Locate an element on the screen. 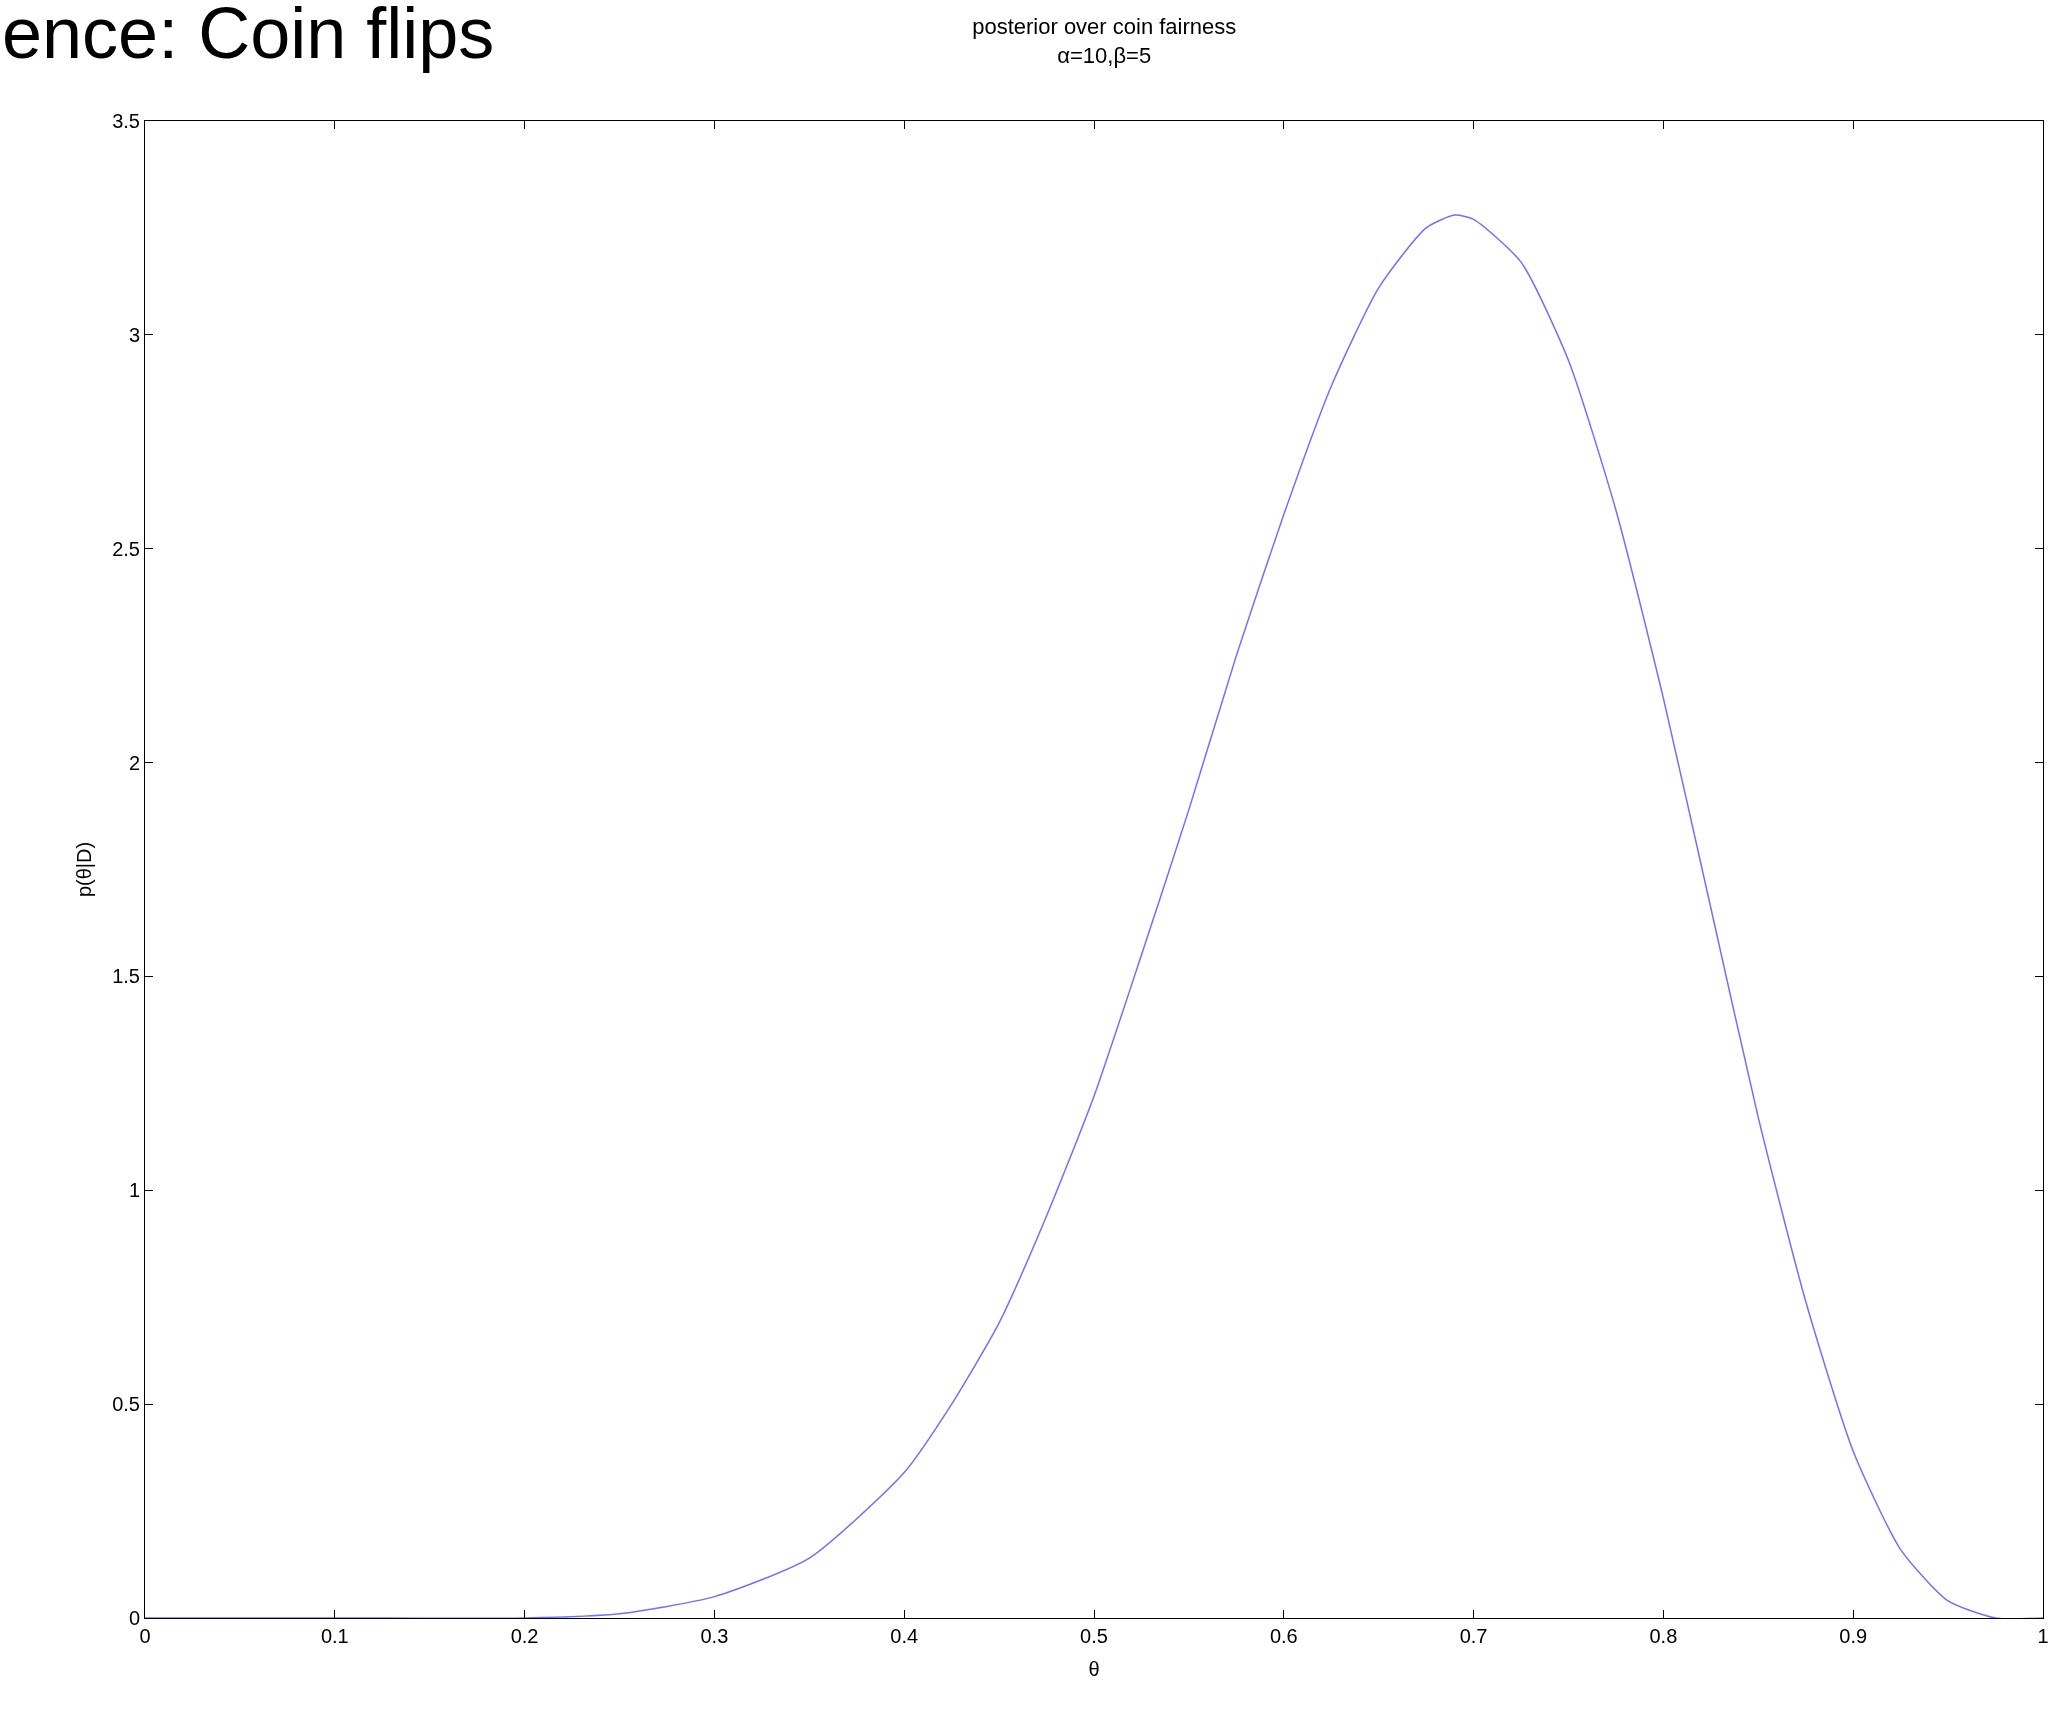  x-tick-label: 1 is located at coordinates (2043, 1636).